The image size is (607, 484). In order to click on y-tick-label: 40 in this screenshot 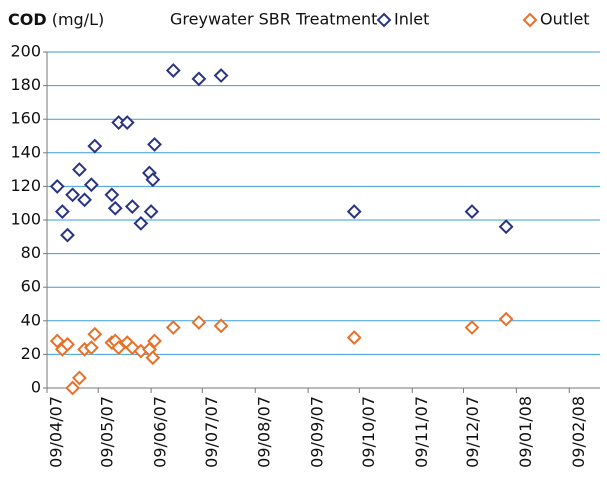, I will do `click(31, 319)`.